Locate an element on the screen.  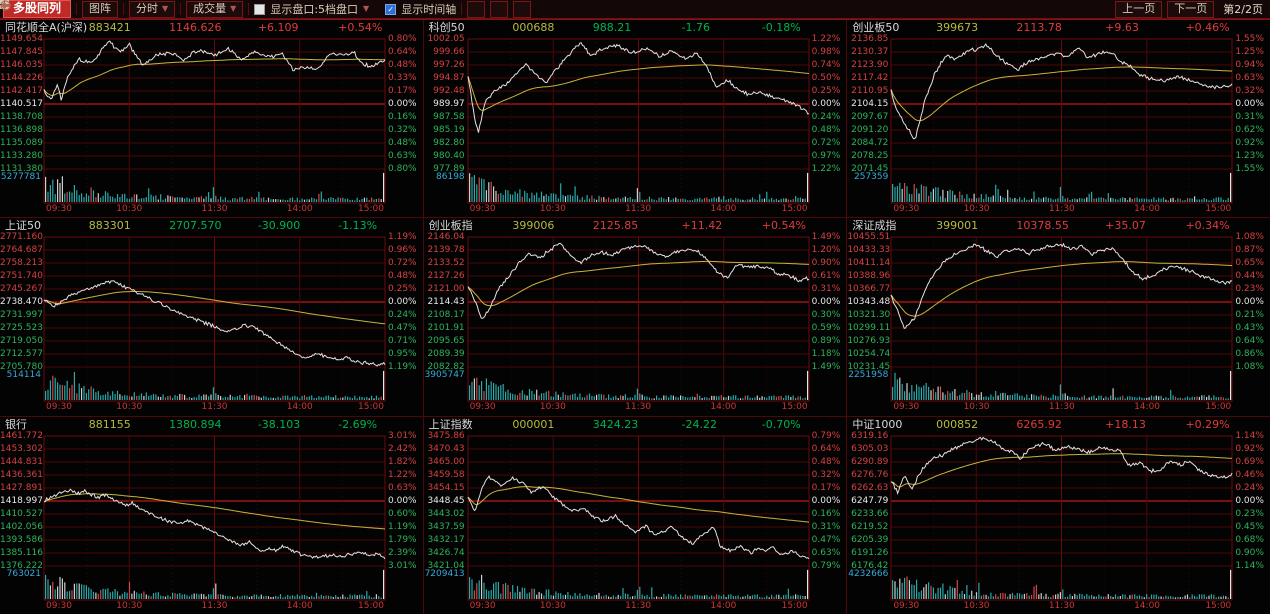
price-axis-label: 6233.66 is located at coordinates (870, 513).